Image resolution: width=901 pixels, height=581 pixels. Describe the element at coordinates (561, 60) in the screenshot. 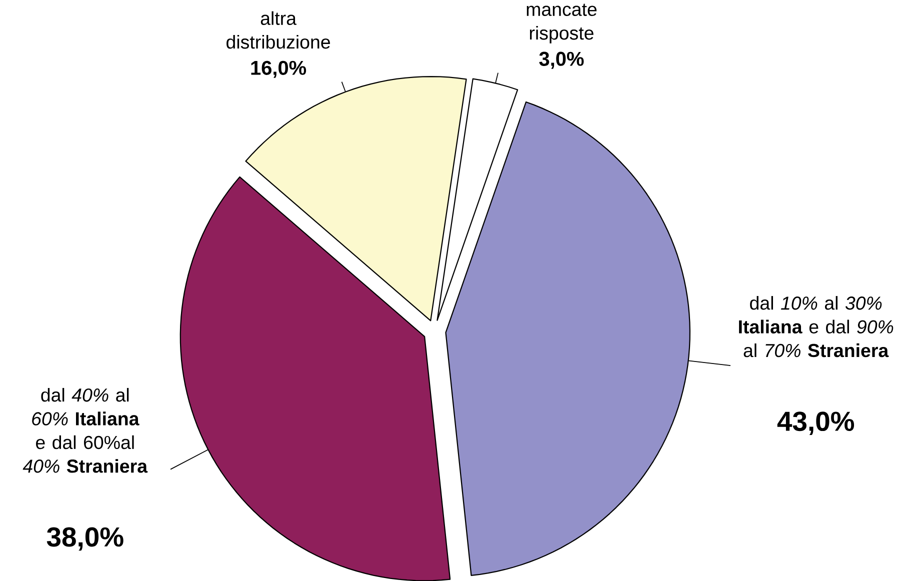

I see `data-label: 3,0%` at that location.